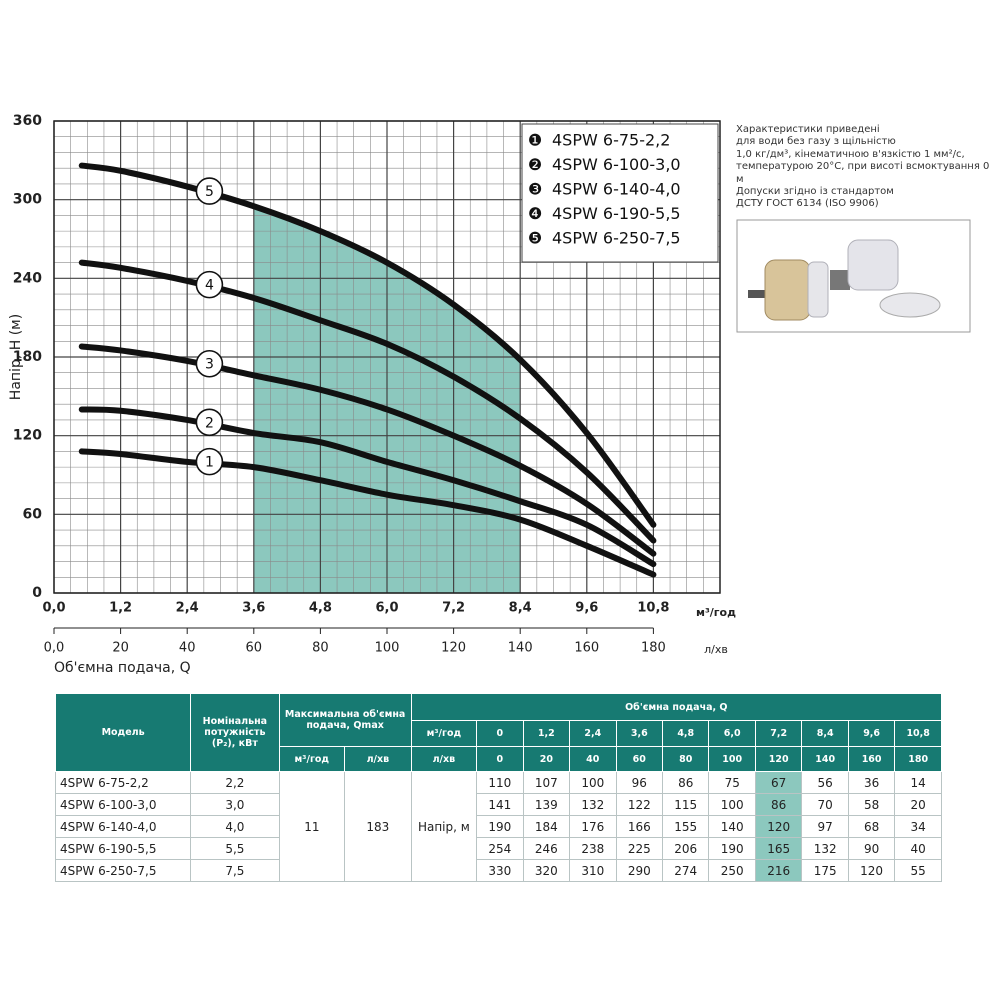 This screenshot has height=1000, width=1000. What do you see at coordinates (500, 782) in the screenshot?
I see `table-cell: 110` at bounding box center [500, 782].